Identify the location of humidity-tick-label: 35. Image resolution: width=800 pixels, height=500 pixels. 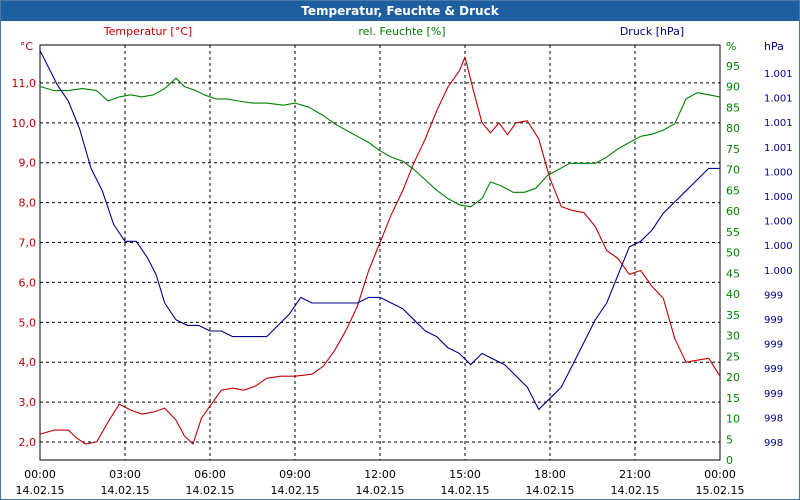
(733, 315).